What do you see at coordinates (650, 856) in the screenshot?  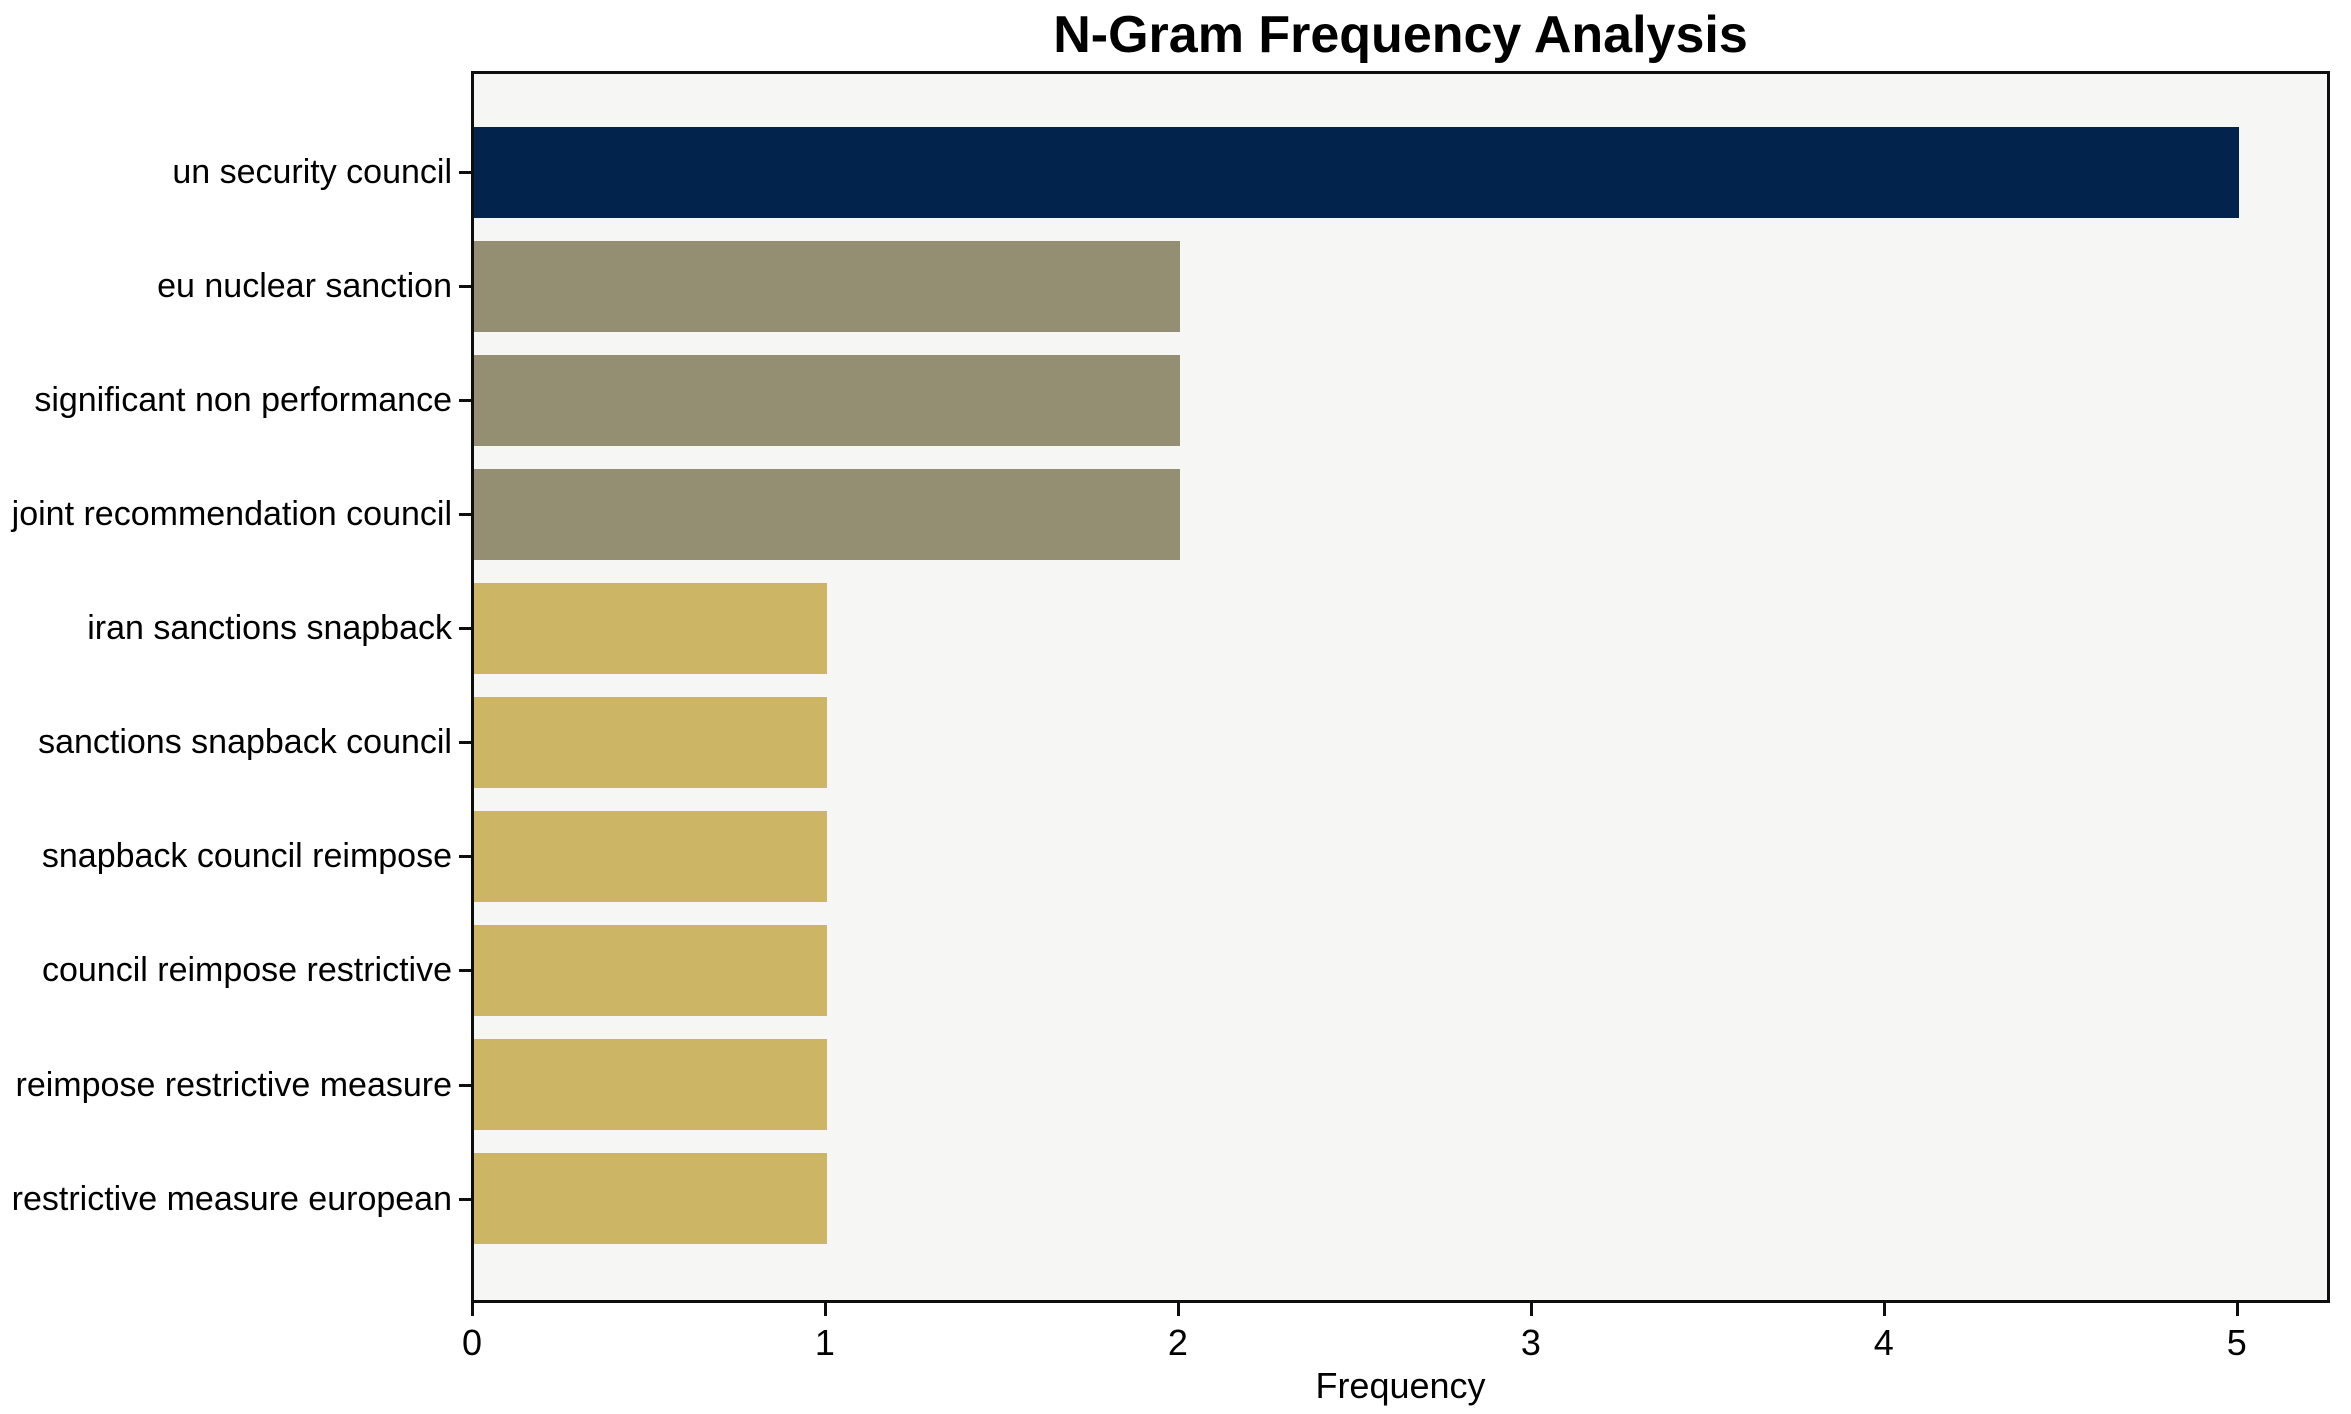 I see `bar-snapback-council-reimpose` at bounding box center [650, 856].